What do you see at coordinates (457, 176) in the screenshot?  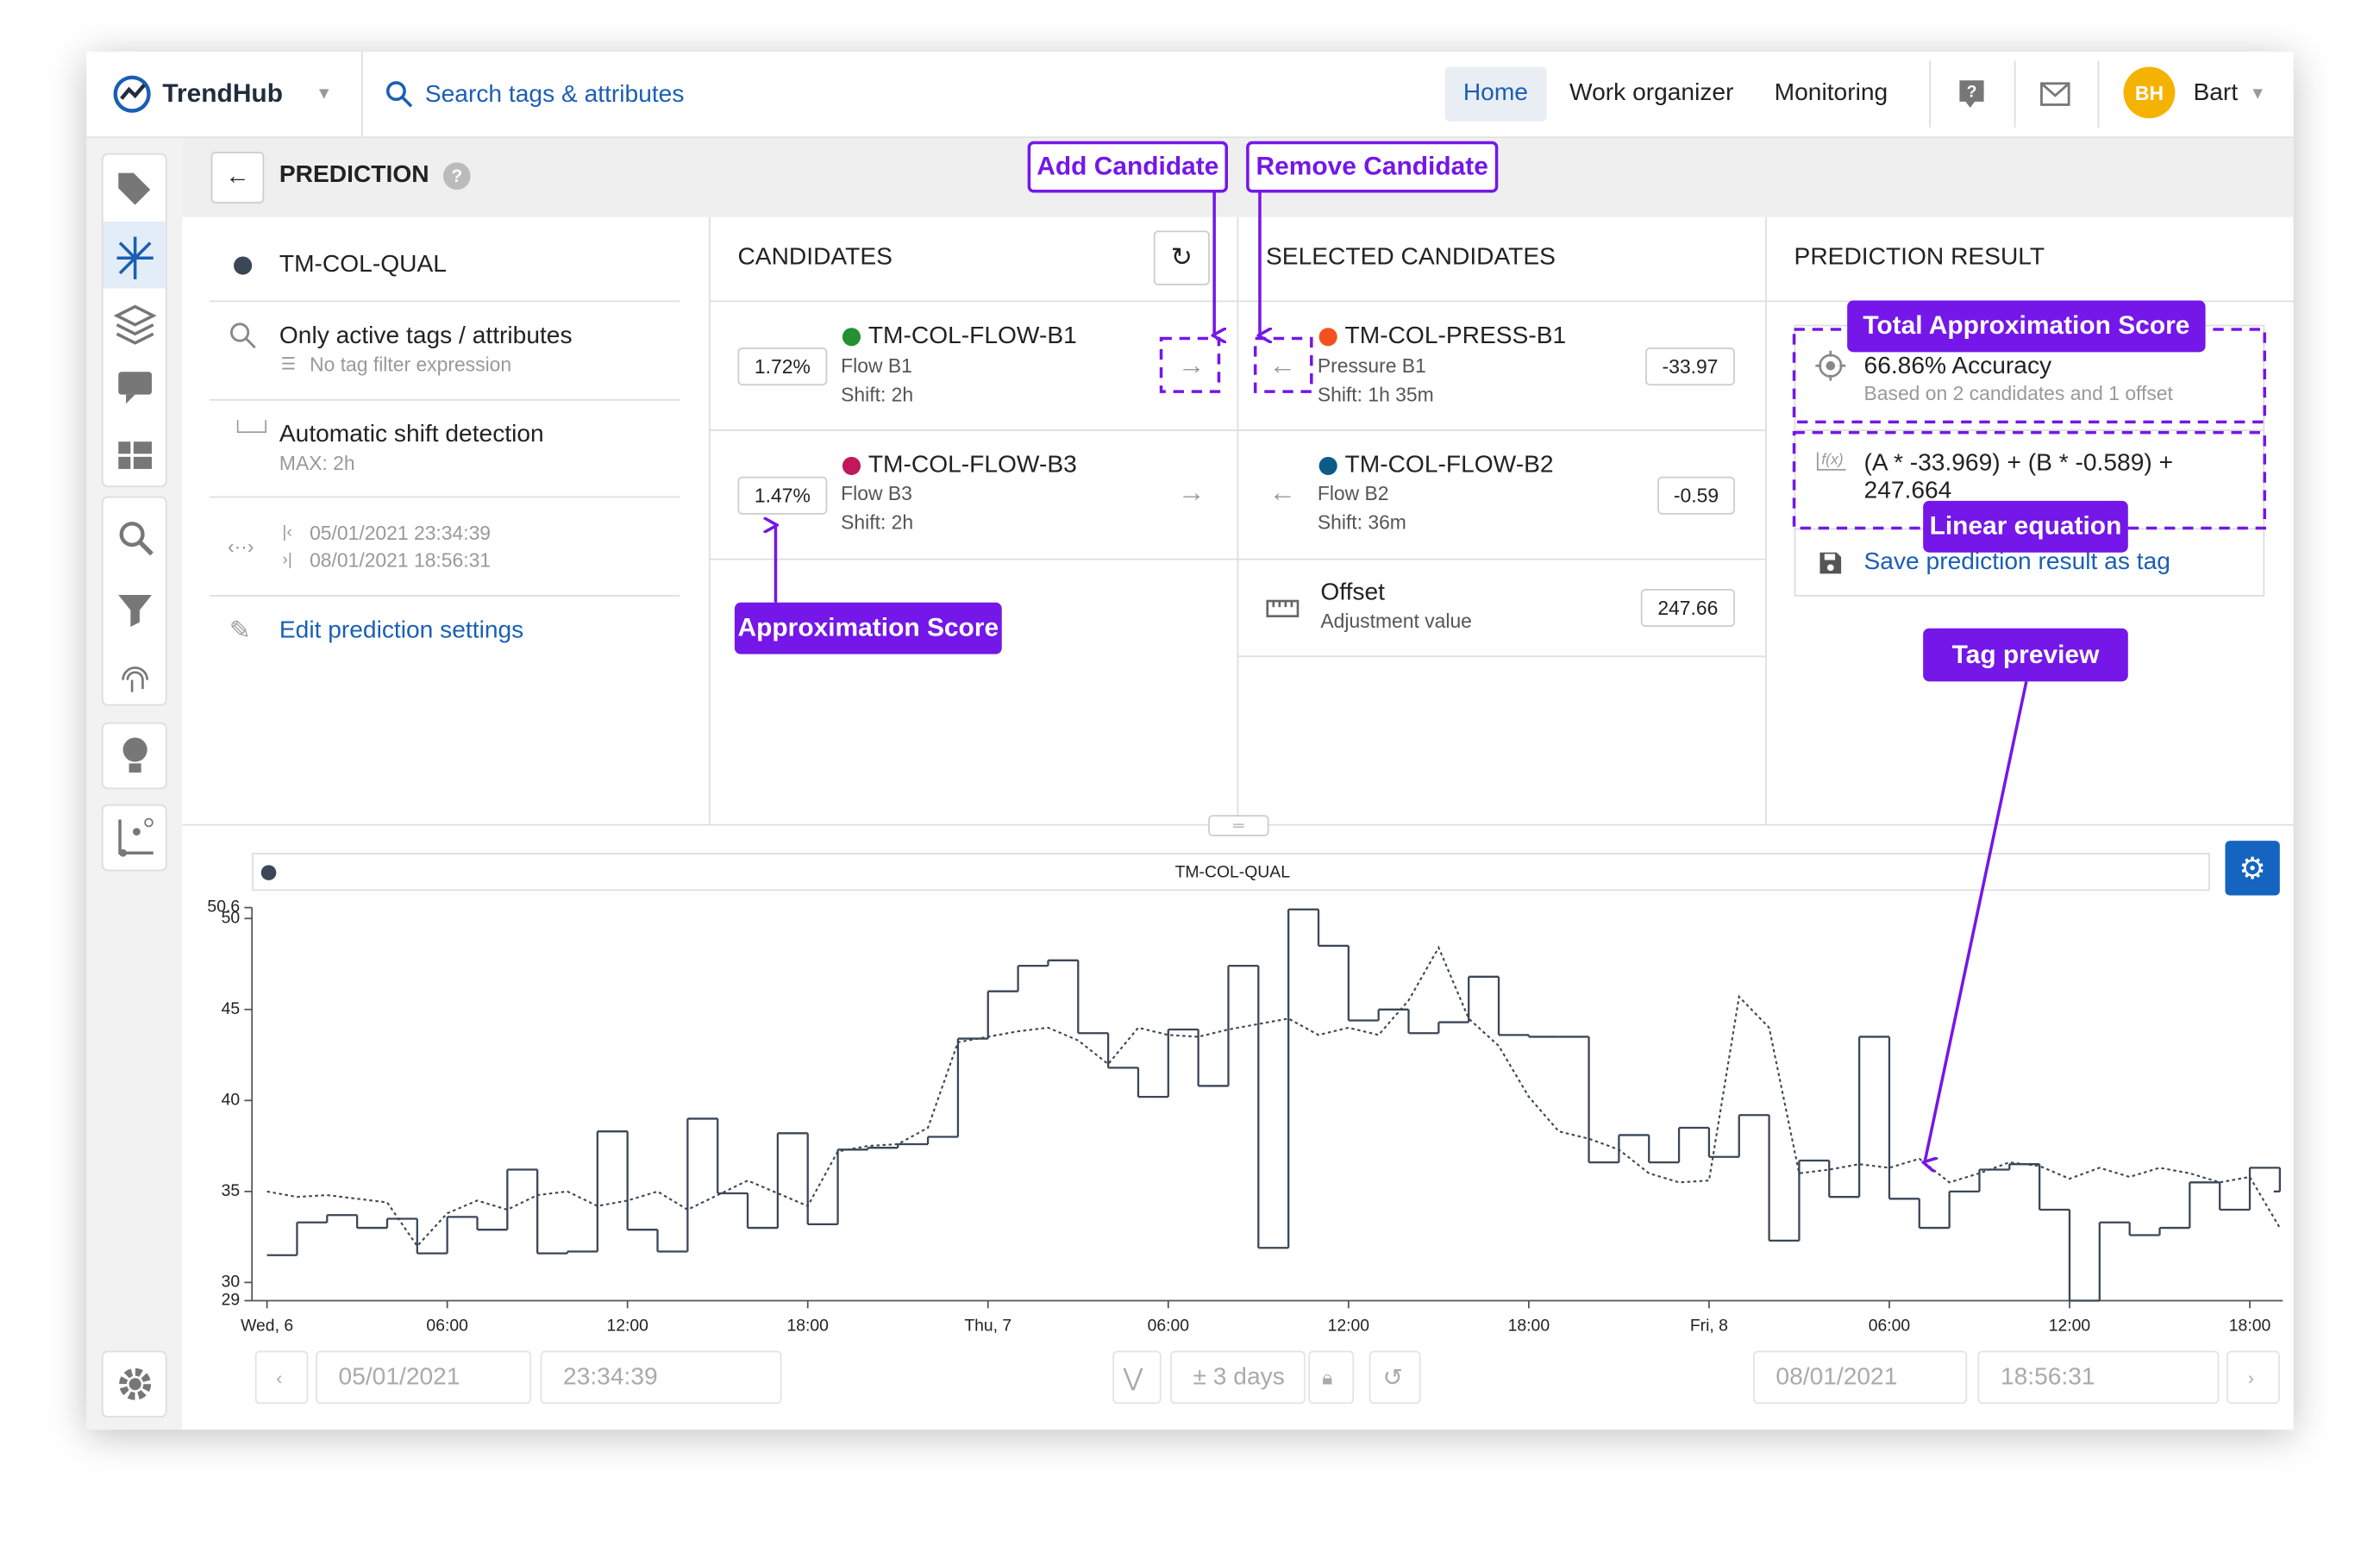 I see `help: ?` at bounding box center [457, 176].